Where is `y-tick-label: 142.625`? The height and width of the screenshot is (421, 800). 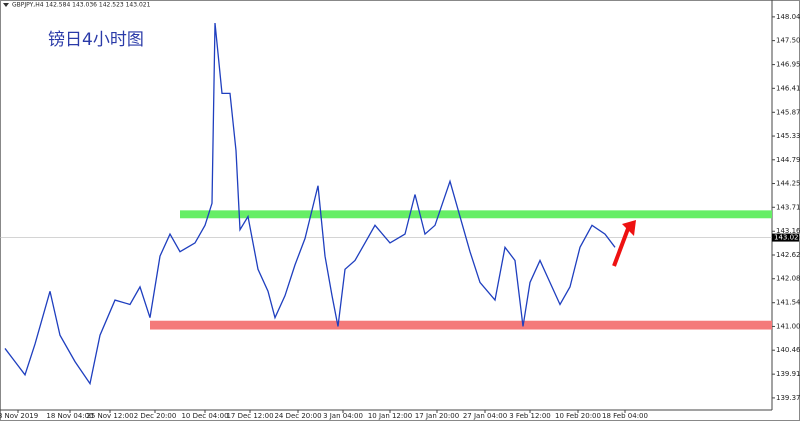 y-tick-label: 142.625 is located at coordinates (788, 255).